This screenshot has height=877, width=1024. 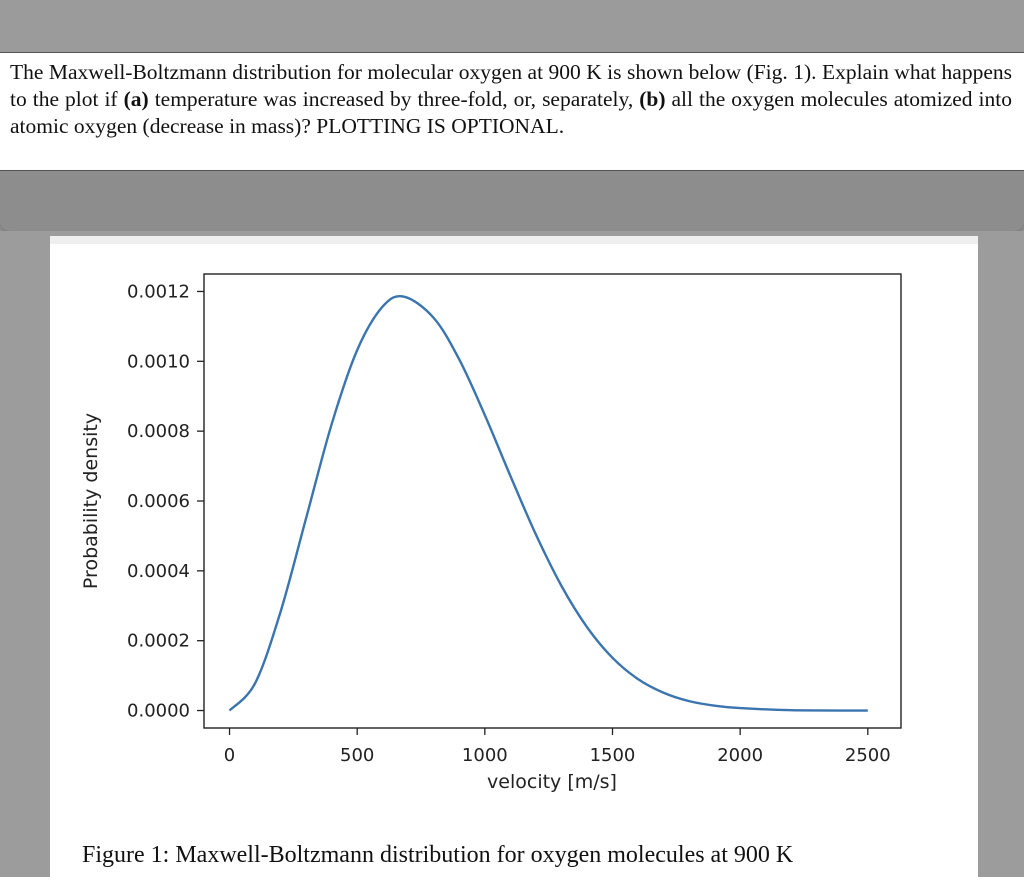 What do you see at coordinates (158, 711) in the screenshot?
I see `y-tick-label: 0.0000` at bounding box center [158, 711].